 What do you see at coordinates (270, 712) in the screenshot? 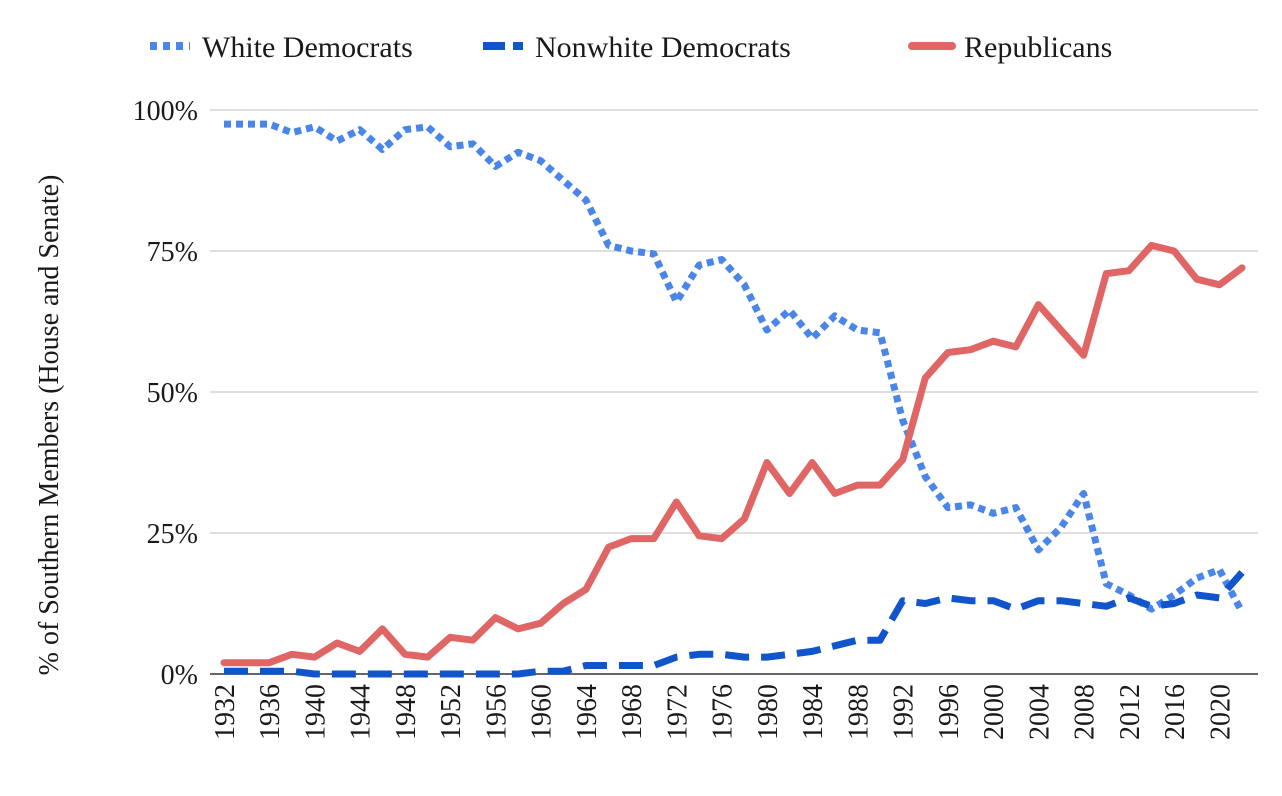
I see `x-tick-label: 1936` at bounding box center [270, 712].